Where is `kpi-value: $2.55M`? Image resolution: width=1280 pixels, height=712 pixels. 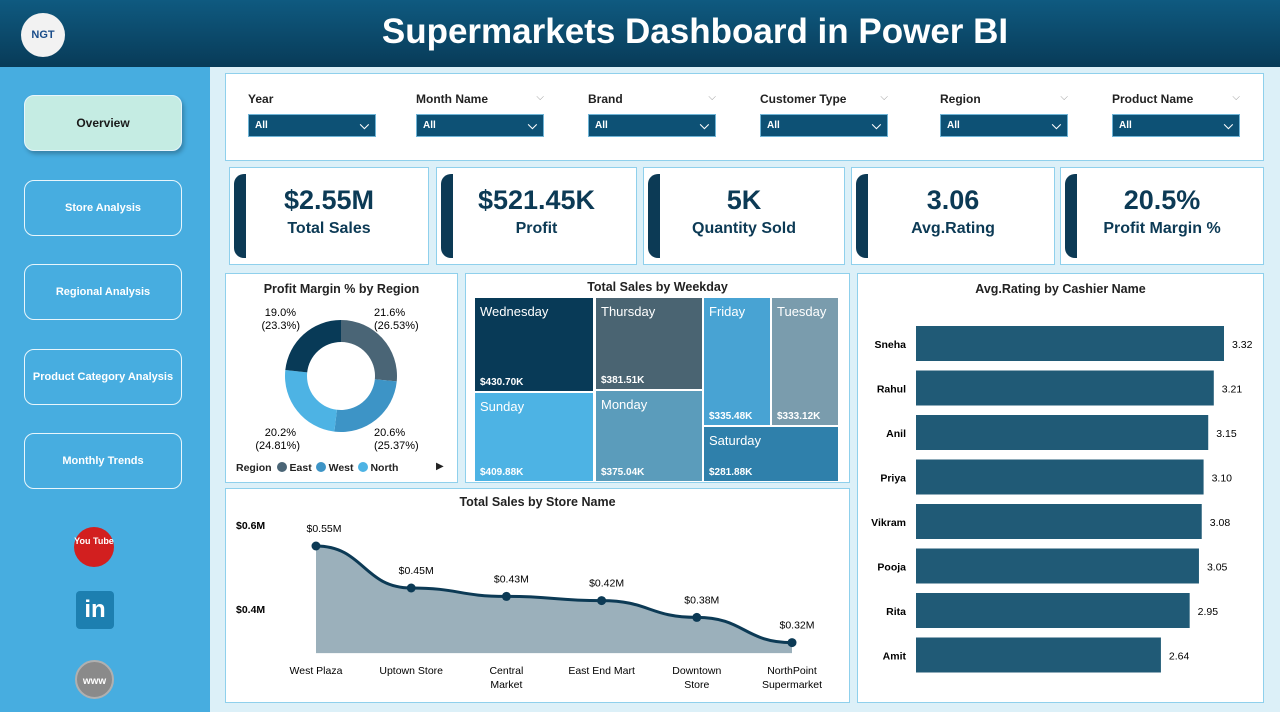
kpi-value: $2.55M is located at coordinates (329, 200).